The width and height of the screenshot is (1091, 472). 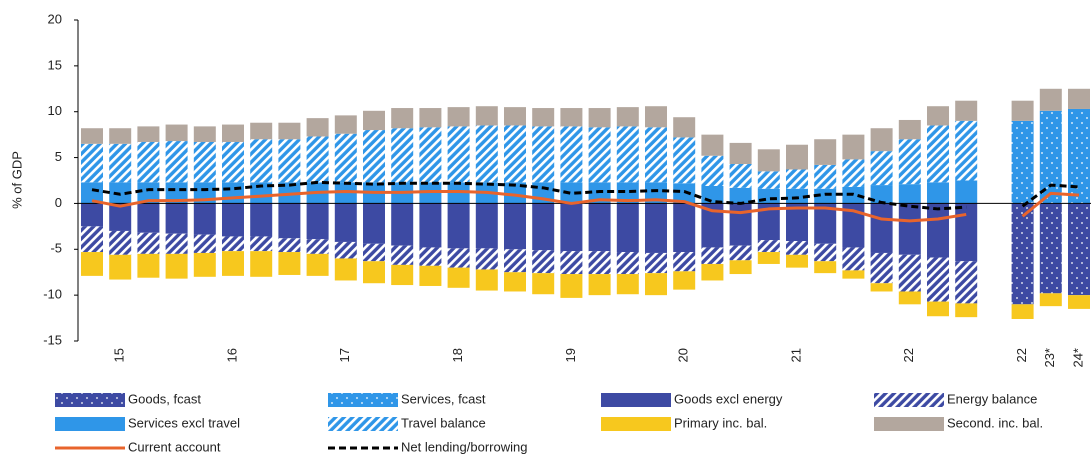 What do you see at coordinates (58, 156) in the screenshot?
I see `y-tick-label: 5` at bounding box center [58, 156].